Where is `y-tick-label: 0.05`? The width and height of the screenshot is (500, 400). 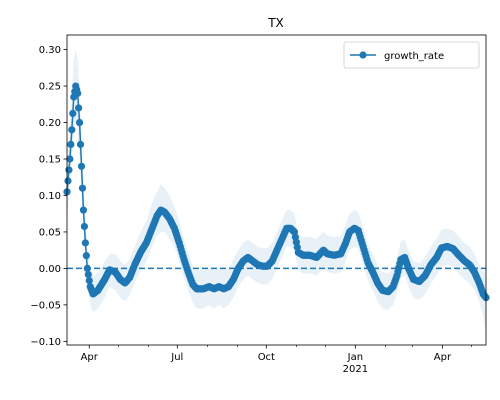
y-tick-label: 0.05 is located at coordinates (50, 232).